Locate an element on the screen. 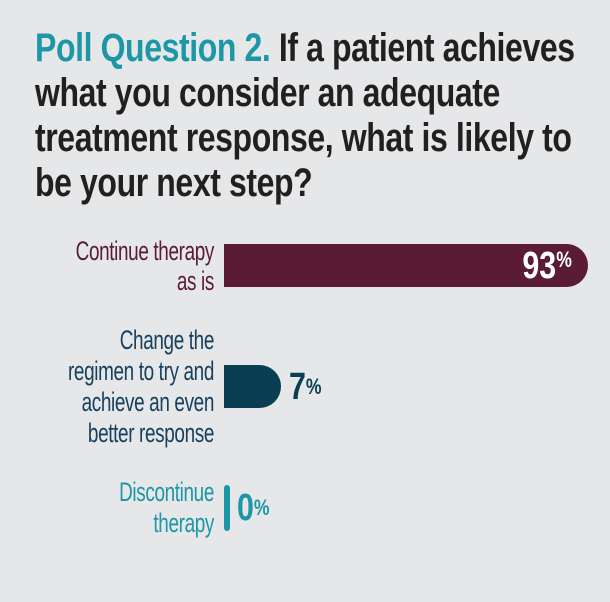  bar-change-regimen is located at coordinates (252, 386).